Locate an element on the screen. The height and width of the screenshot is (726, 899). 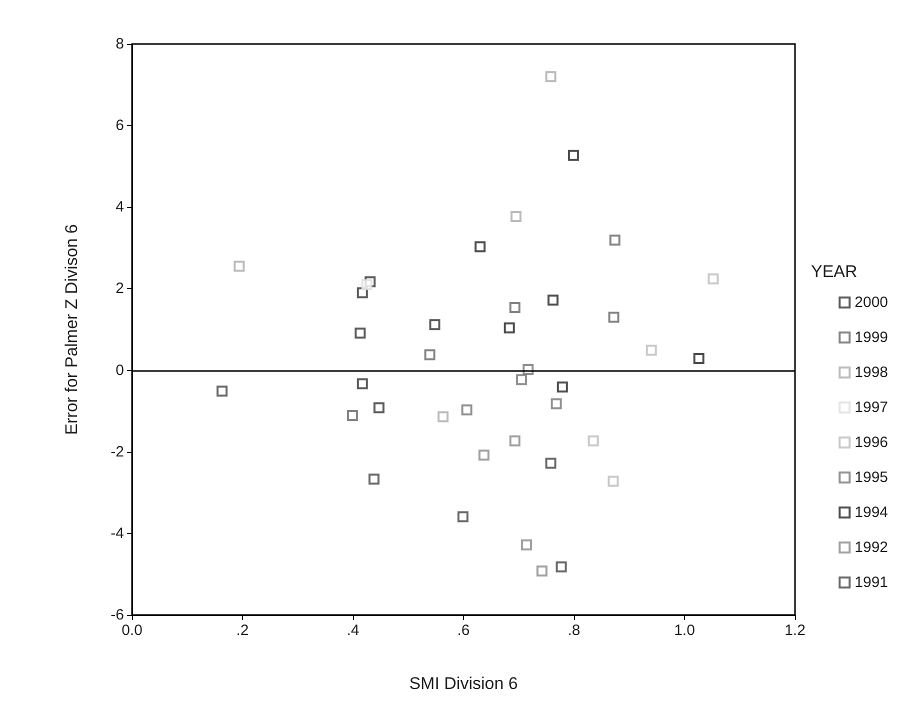
x-tick-label: .4 is located at coordinates (353, 630).